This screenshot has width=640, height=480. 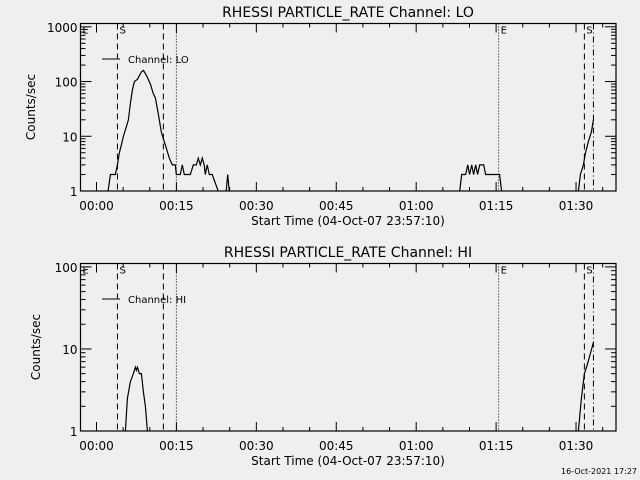 I want to click on legend-label: Channel: LO, so click(x=158, y=60).